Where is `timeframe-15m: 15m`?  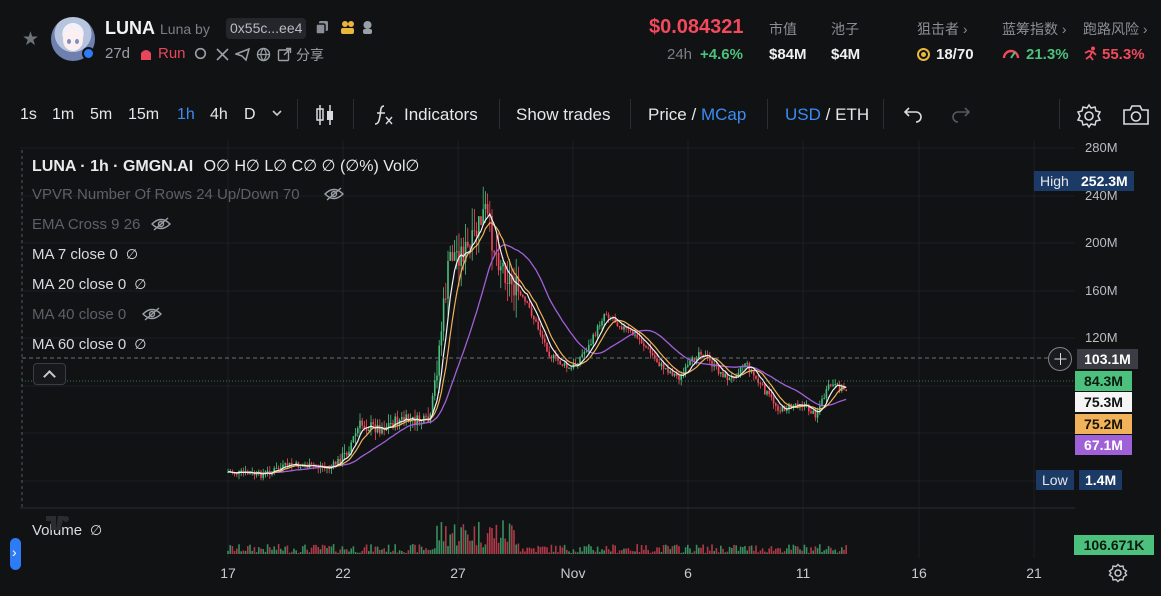
timeframe-15m: 15m is located at coordinates (144, 114).